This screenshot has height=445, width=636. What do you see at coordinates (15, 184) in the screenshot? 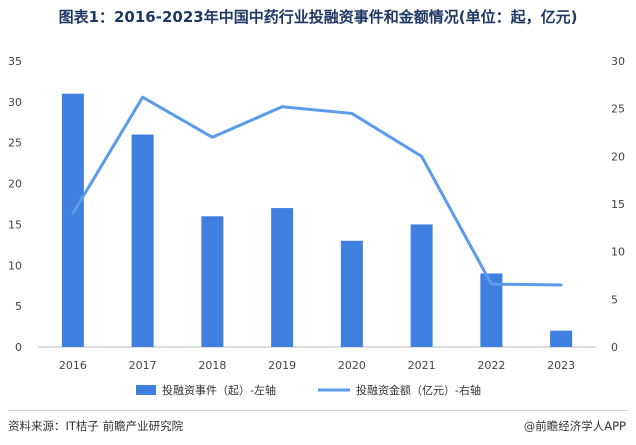
I see `left-tick-label: 20` at bounding box center [15, 184].